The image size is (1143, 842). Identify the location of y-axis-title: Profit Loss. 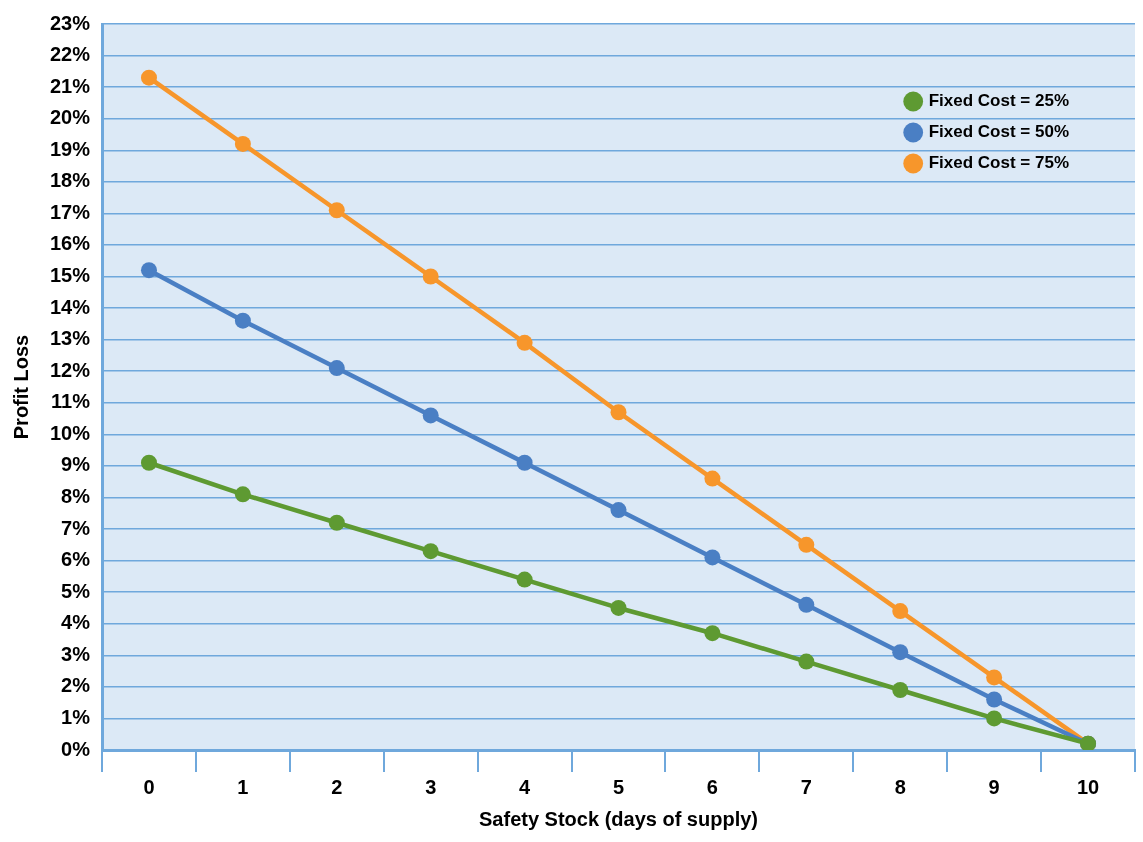
(20, 387).